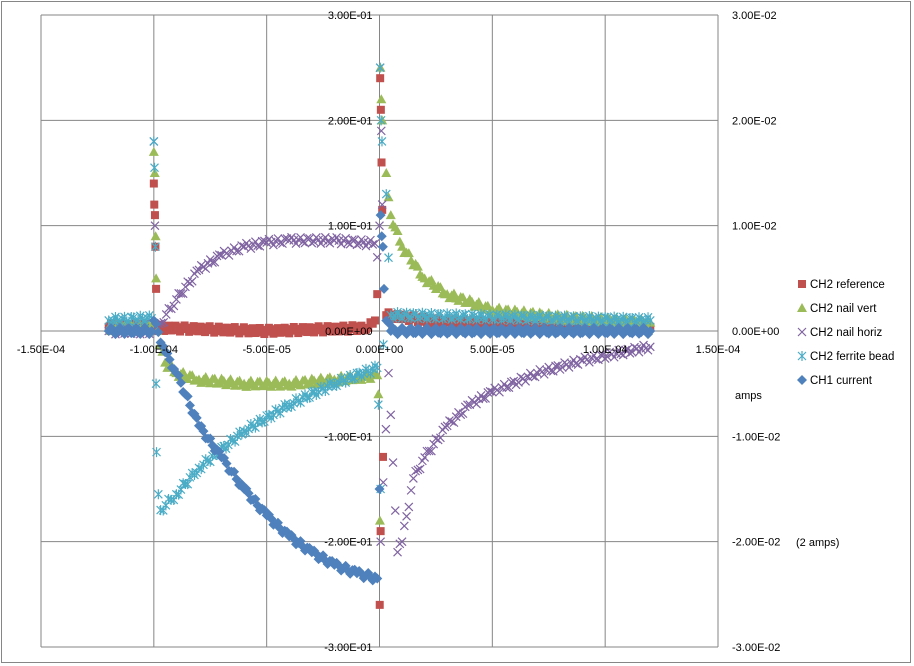 The image size is (914, 666). Describe the element at coordinates (350, 121) in the screenshot. I see `y-tick-label: 2.00E-01` at that location.